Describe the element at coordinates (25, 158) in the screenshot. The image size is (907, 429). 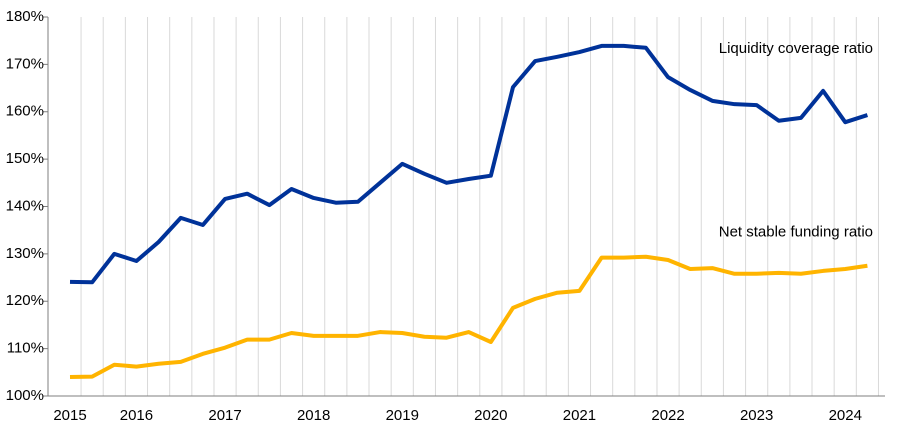
I see `y-tick-label: 150%` at that location.